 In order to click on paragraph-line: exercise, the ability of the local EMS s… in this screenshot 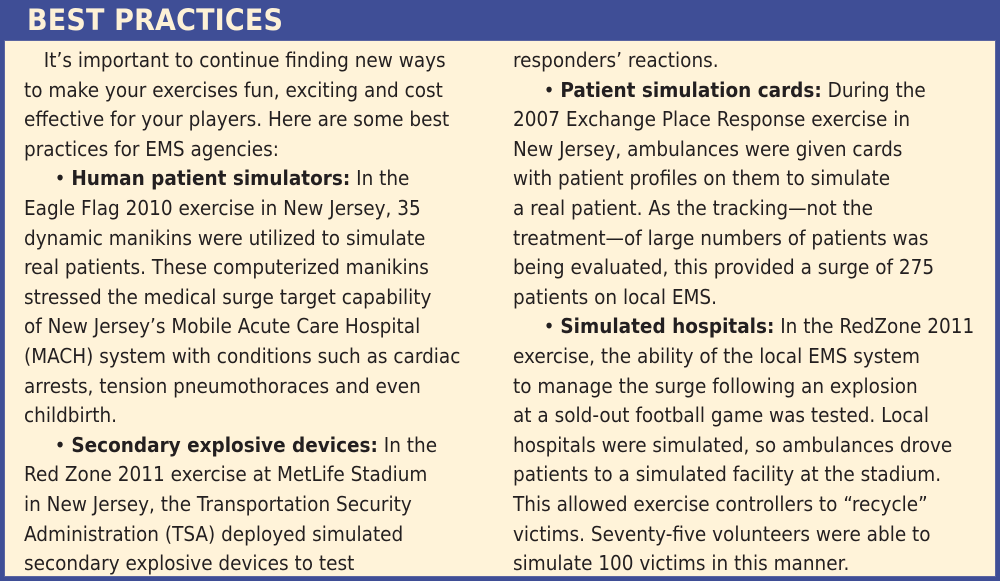, I will do `click(727, 357)`.